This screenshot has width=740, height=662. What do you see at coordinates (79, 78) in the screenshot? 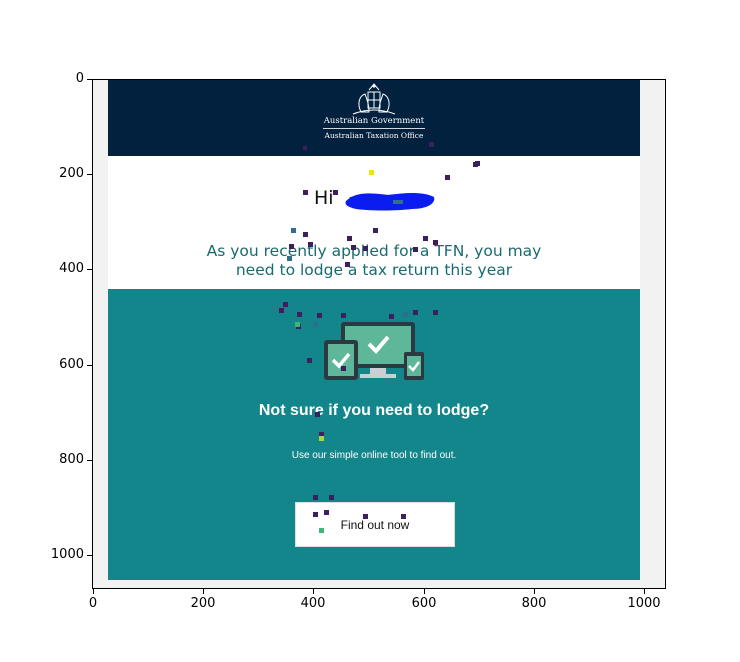
I see `y-tick-label: 0` at bounding box center [79, 78].